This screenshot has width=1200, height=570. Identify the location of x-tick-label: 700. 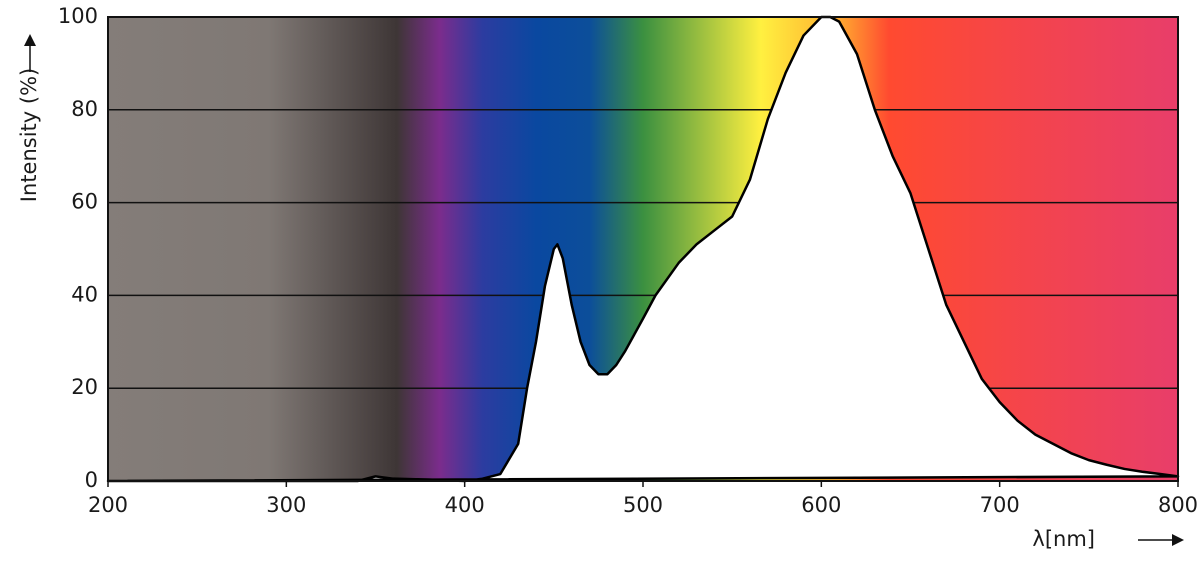
(1000, 505).